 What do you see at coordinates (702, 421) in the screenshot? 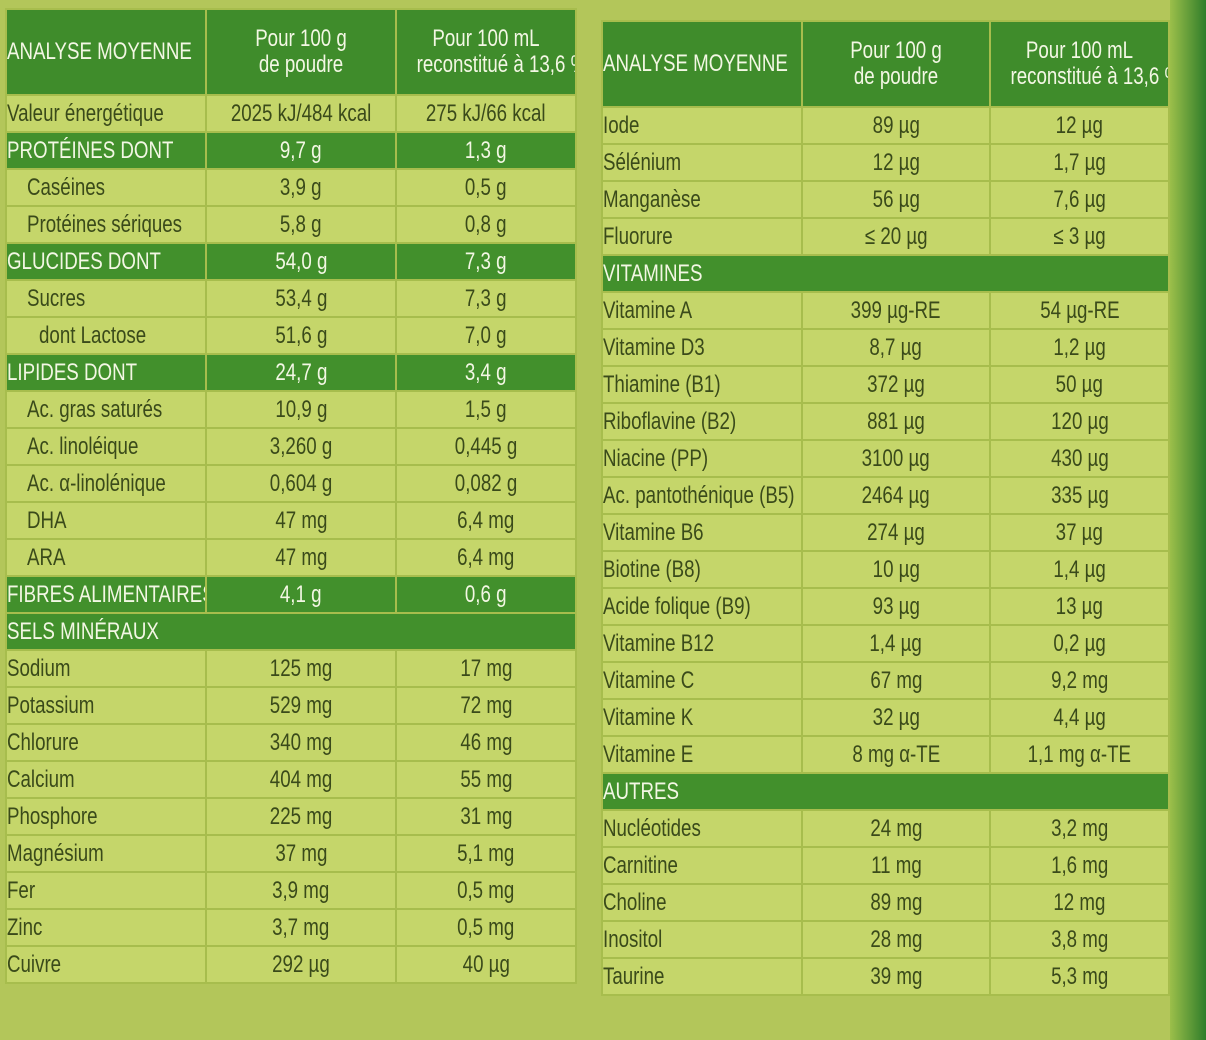
I see `row-label: Riboflavine (B2)` at bounding box center [702, 421].